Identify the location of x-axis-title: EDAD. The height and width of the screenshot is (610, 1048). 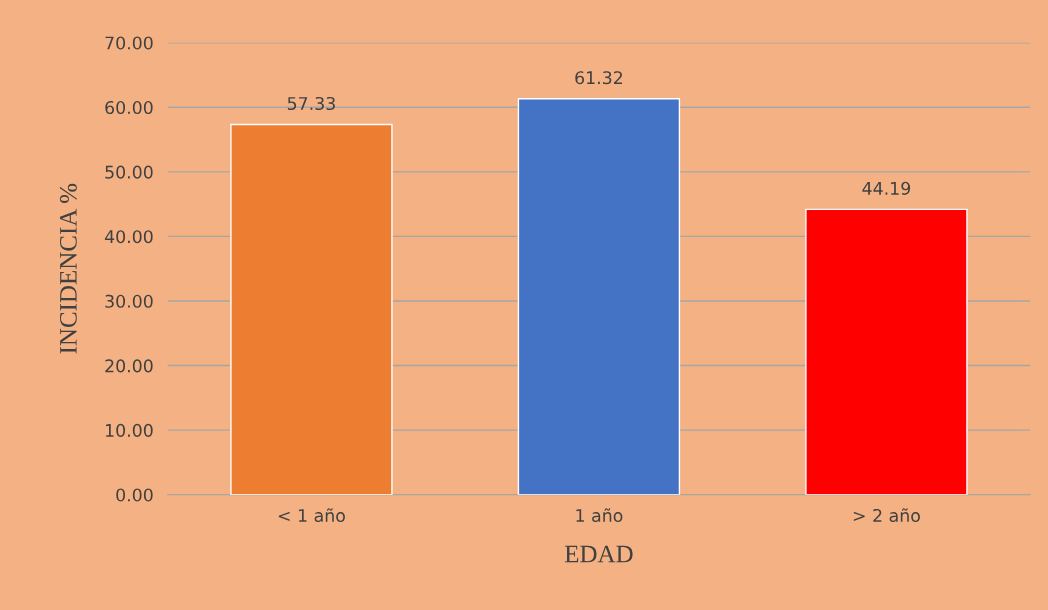
(598, 554).